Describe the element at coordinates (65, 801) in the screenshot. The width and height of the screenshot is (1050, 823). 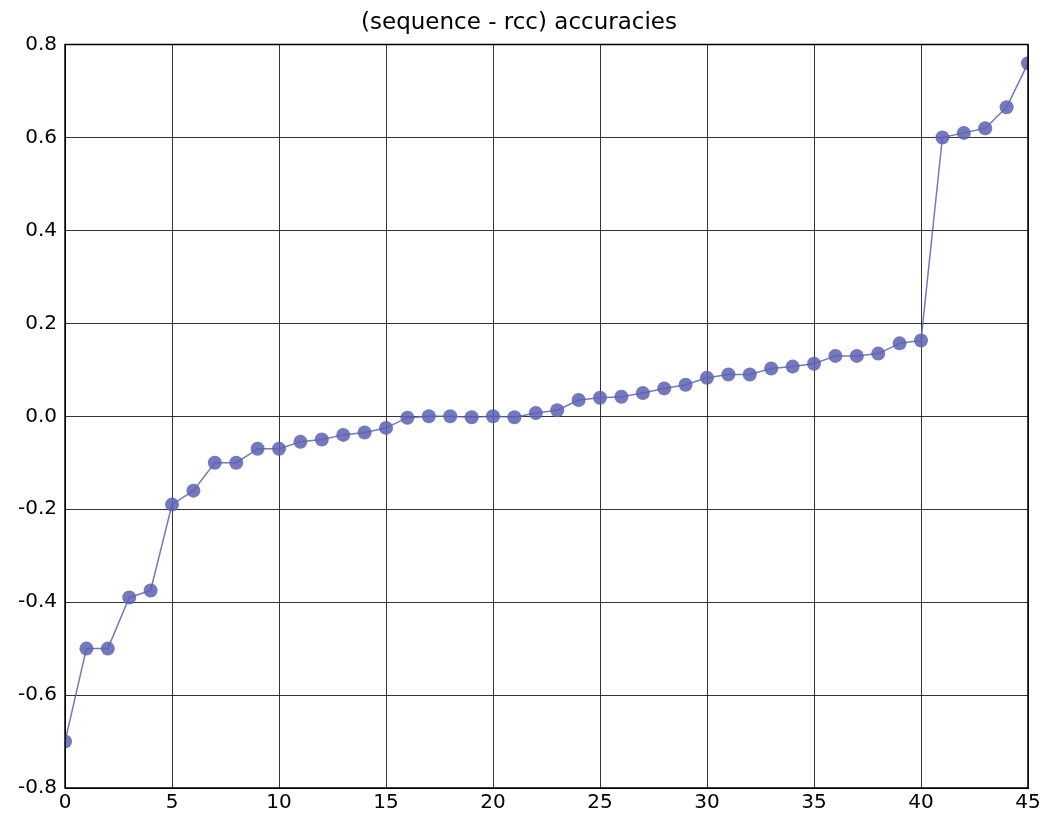
I see `x-tick-label: 0` at that location.